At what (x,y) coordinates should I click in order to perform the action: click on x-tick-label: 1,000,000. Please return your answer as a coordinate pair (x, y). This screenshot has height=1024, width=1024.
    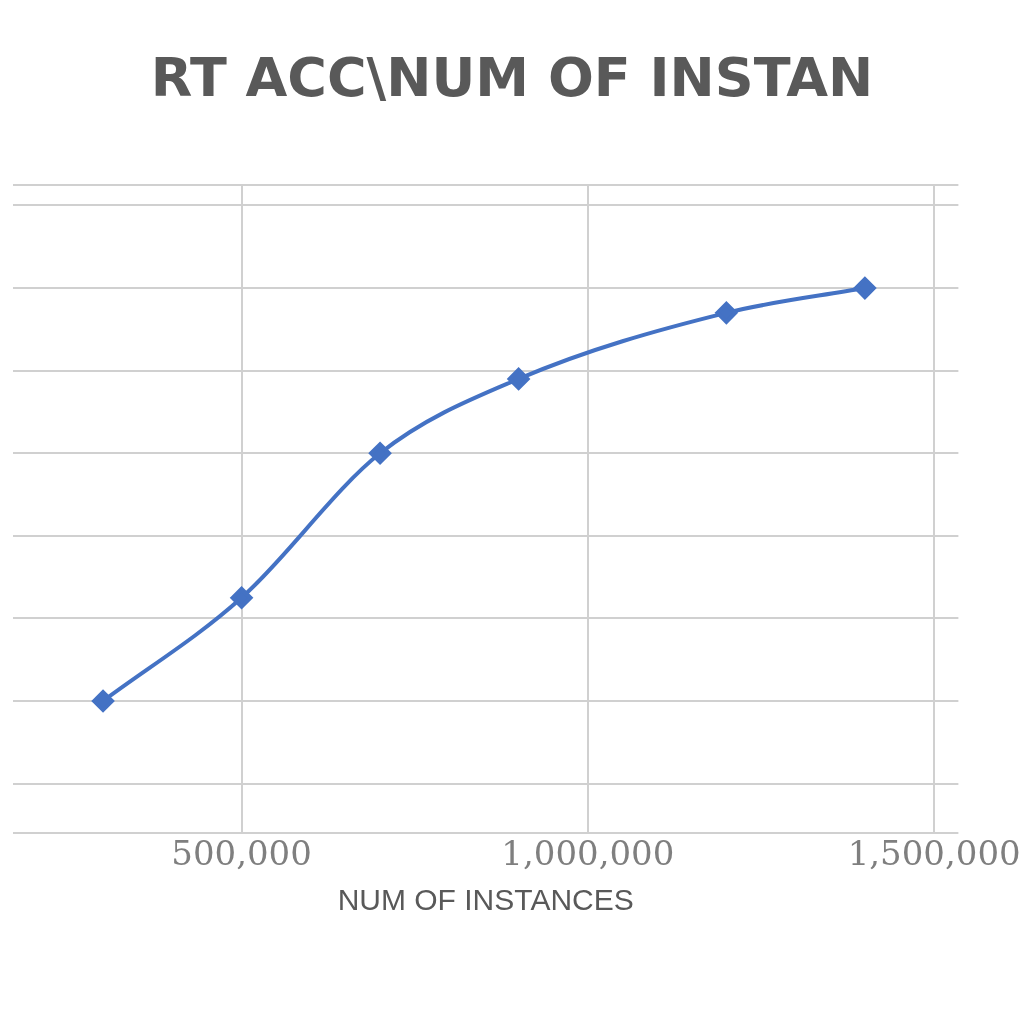
    Looking at the image, I should click on (588, 853).